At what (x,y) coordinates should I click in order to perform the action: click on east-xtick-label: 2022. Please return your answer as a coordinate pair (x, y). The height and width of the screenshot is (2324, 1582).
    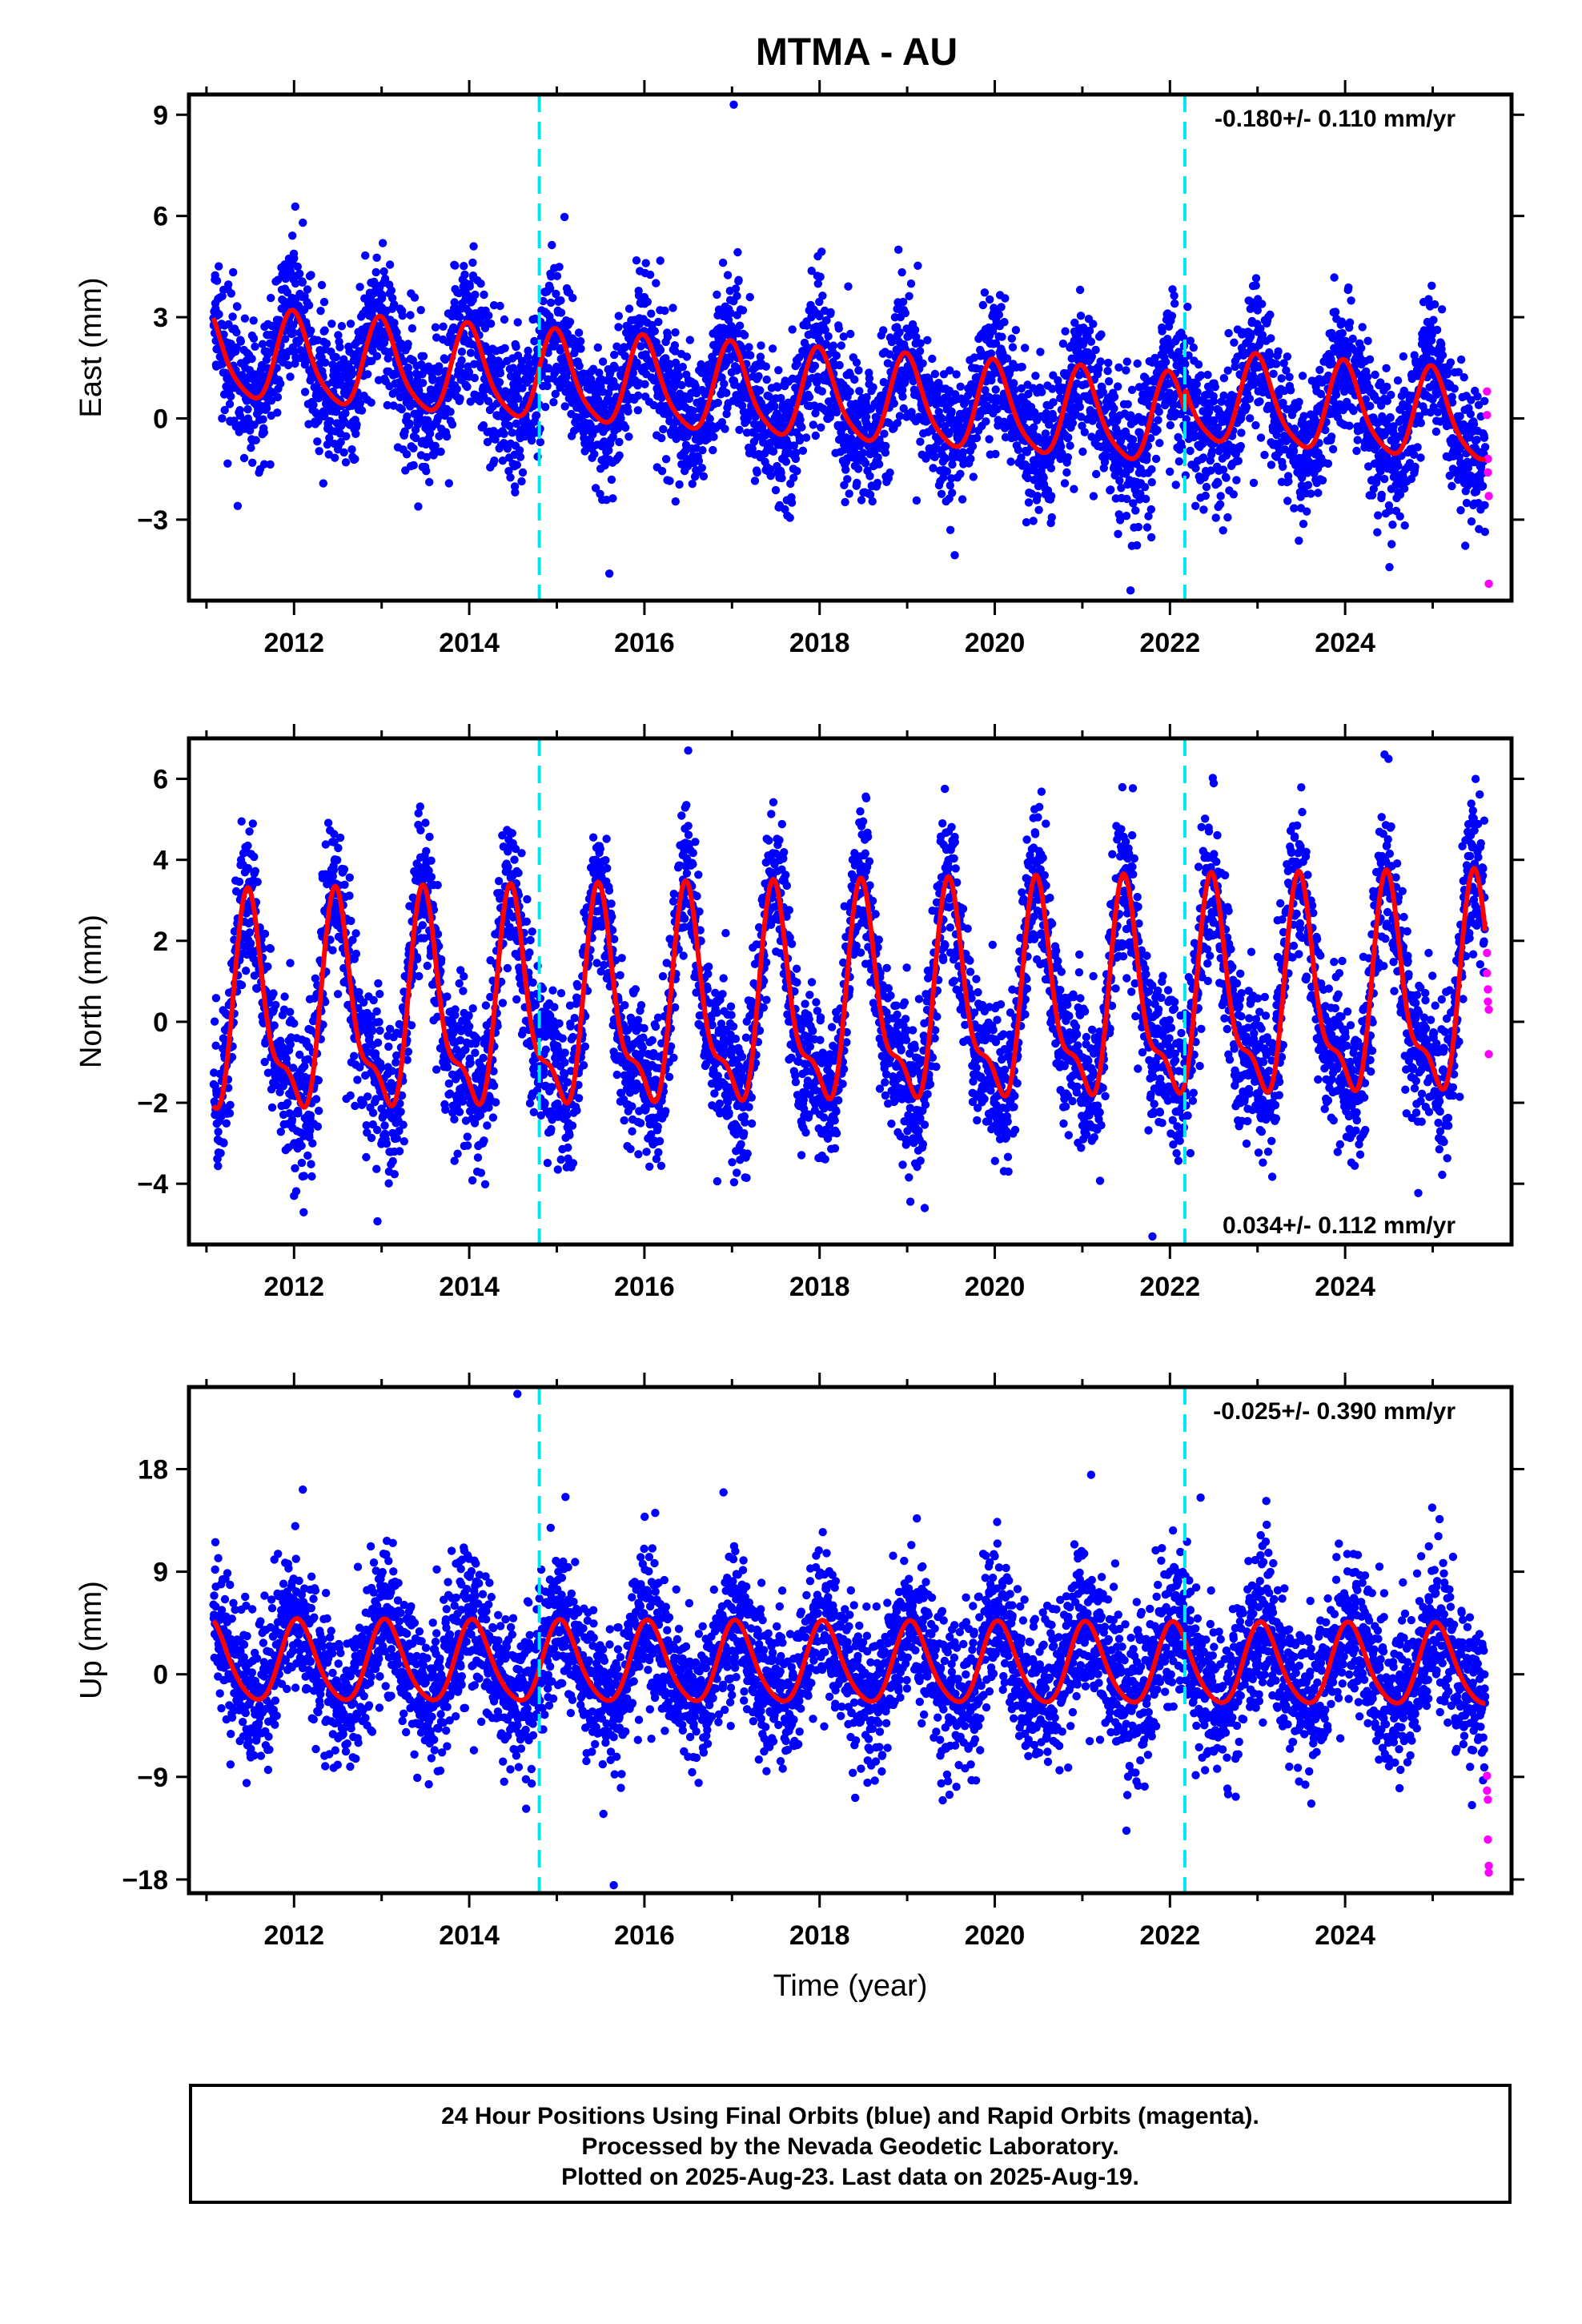
    Looking at the image, I should click on (1170, 643).